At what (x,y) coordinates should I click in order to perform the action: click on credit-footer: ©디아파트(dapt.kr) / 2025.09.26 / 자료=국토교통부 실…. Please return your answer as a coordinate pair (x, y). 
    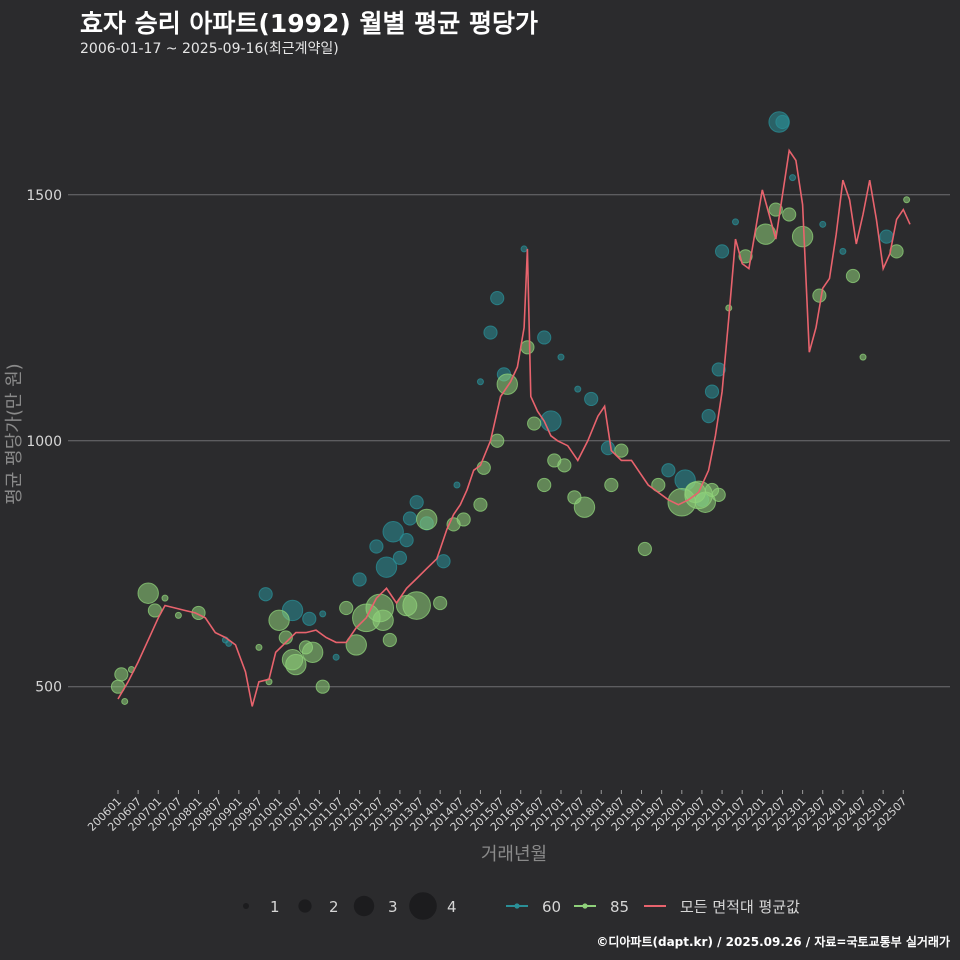
    Looking at the image, I should click on (773, 942).